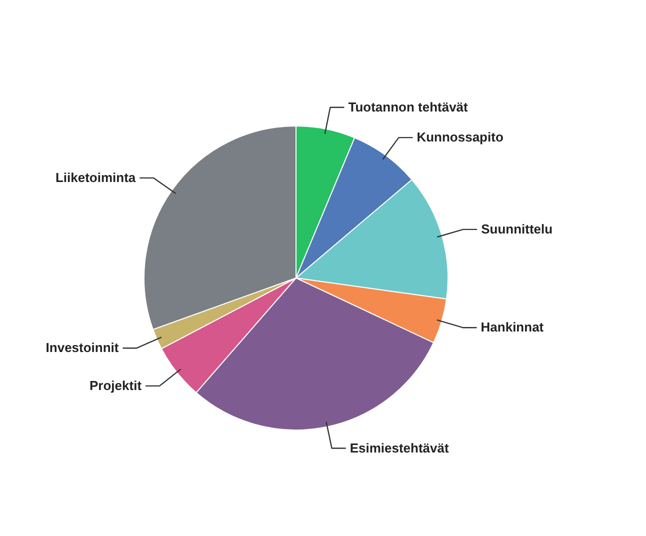  What do you see at coordinates (460, 137) in the screenshot?
I see `slice-label: Kunnossapito` at bounding box center [460, 137].